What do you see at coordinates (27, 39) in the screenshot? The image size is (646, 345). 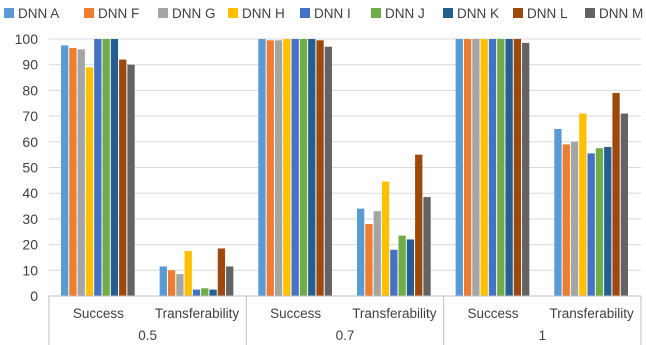 I see `y-tick-label: 100` at bounding box center [27, 39].